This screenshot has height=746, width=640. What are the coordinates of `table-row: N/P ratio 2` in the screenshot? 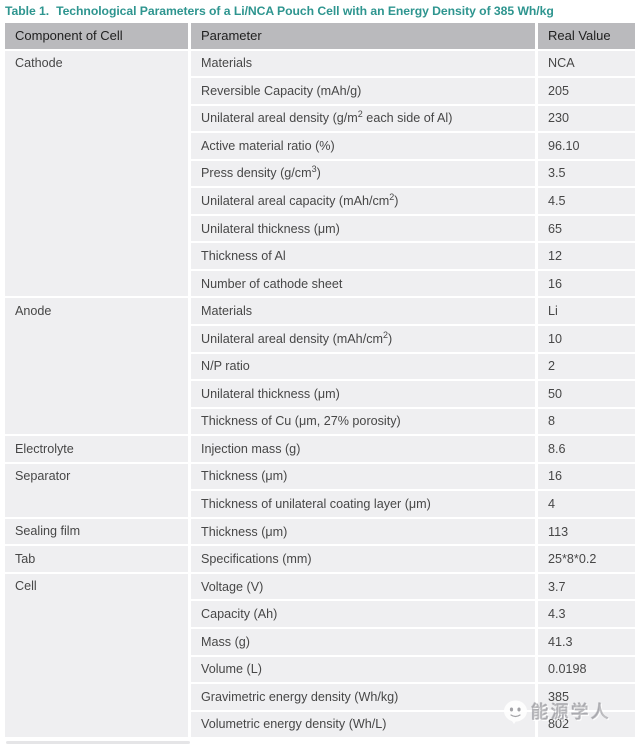 It's located at (320, 366).